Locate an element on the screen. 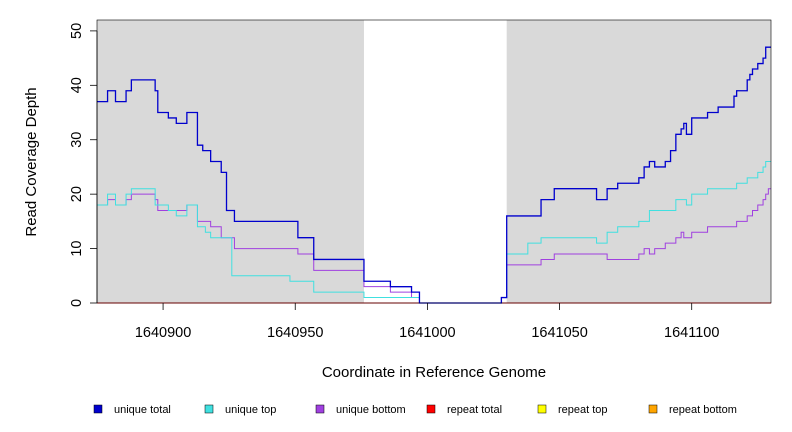 The image size is (792, 432). x-tick-label: 1640900 is located at coordinates (163, 333).